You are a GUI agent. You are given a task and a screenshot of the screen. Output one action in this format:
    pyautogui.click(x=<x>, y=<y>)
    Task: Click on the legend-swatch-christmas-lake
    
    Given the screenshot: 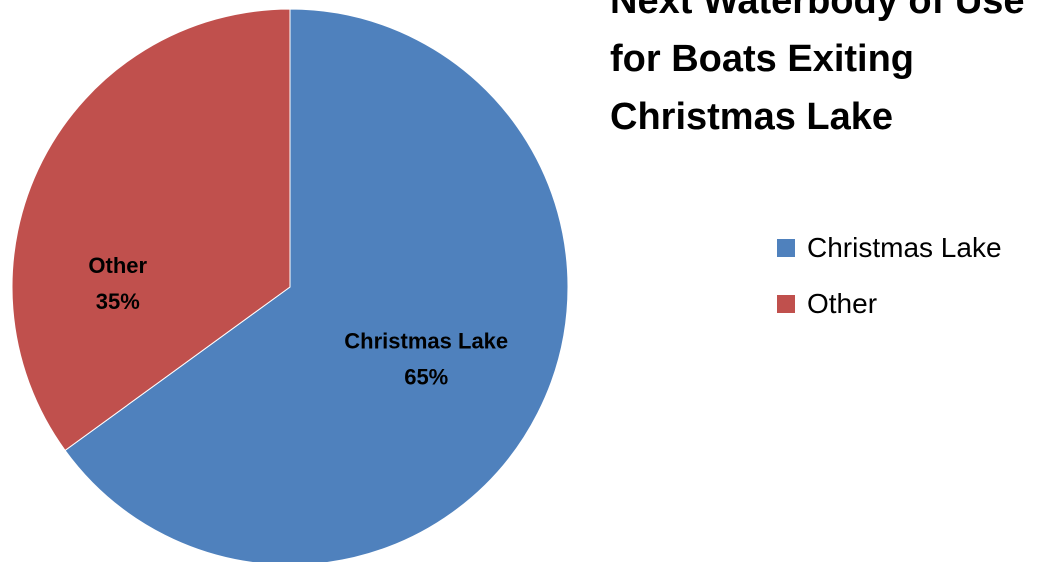 What is the action you would take?
    pyautogui.click(x=786, y=248)
    